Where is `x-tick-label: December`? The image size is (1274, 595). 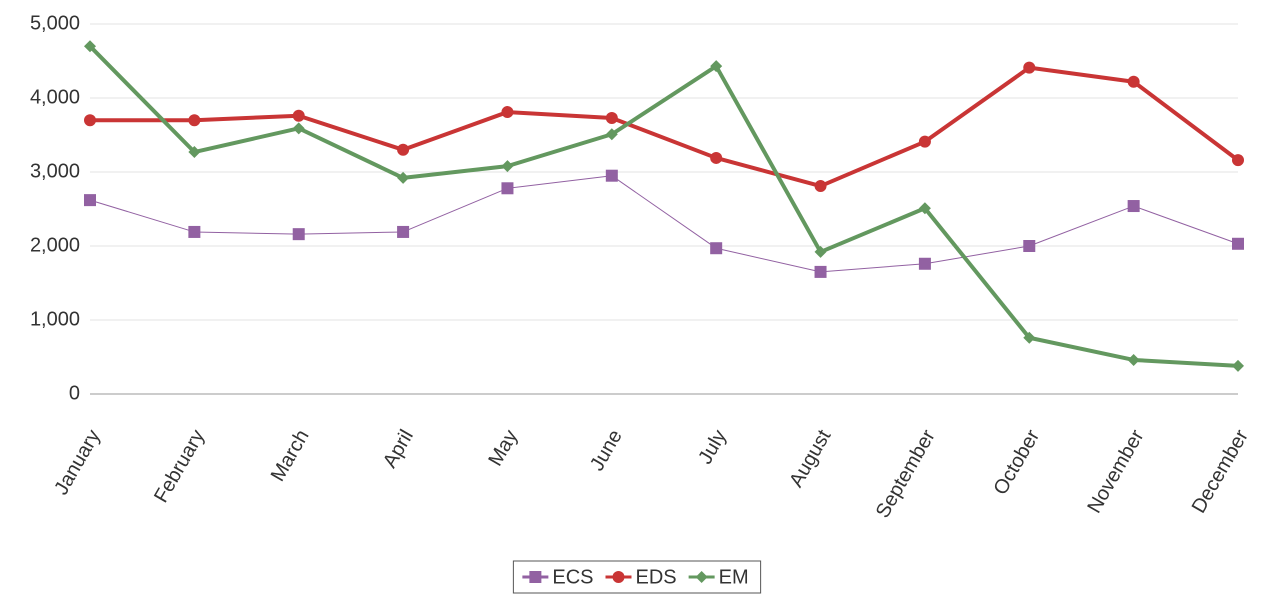
x-tick-label: December is located at coordinates (1220, 471).